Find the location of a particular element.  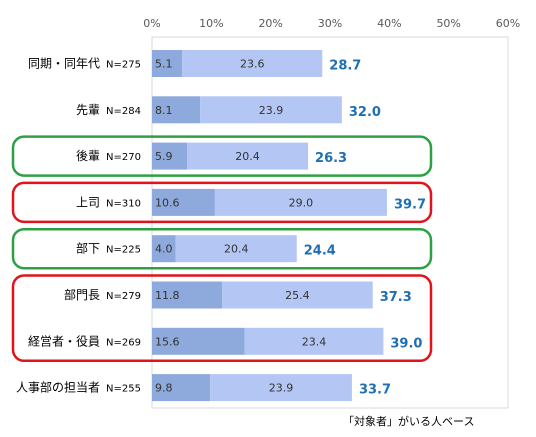

total-label: 37.3 is located at coordinates (396, 297).